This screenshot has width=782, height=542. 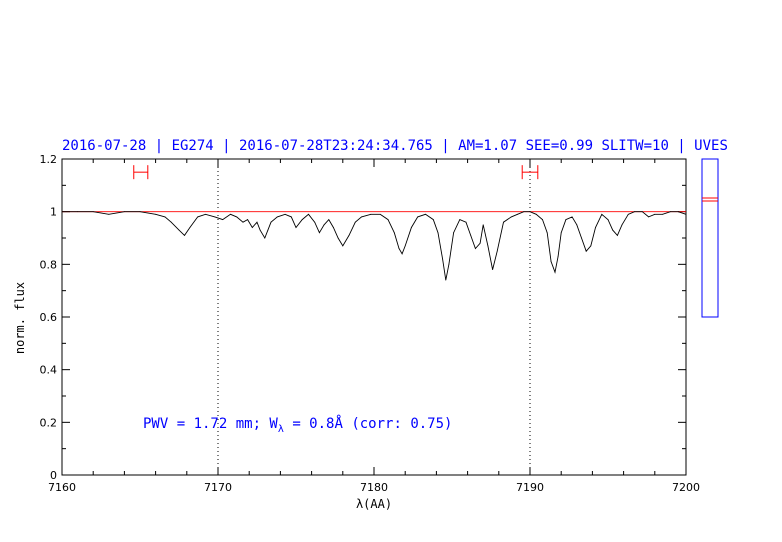 I want to click on x-tick-label: 7170, so click(x=218, y=487).